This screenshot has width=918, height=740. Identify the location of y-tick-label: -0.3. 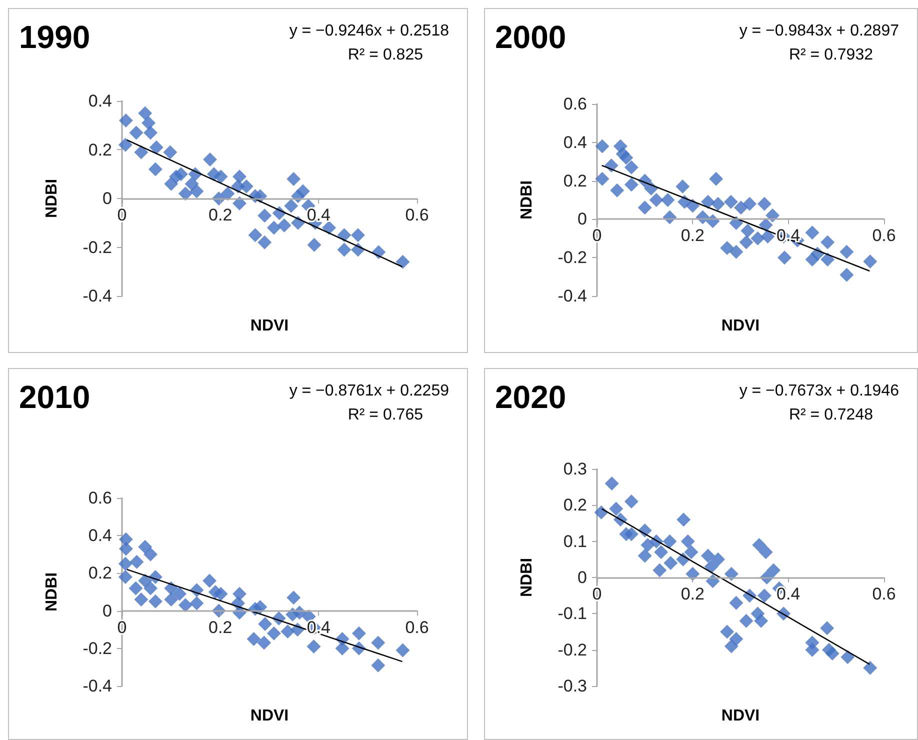
(572, 686).